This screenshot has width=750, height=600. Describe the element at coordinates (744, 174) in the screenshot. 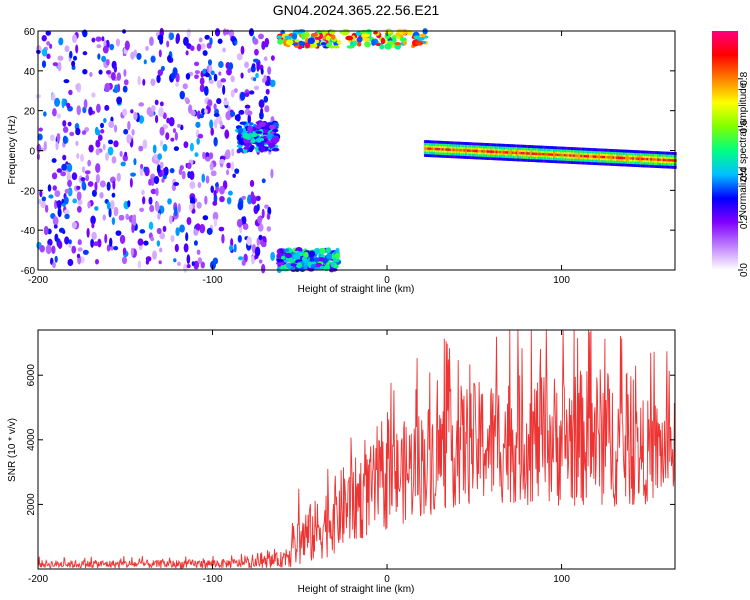

I see `colorbar-tick-label: 0.4` at that location.